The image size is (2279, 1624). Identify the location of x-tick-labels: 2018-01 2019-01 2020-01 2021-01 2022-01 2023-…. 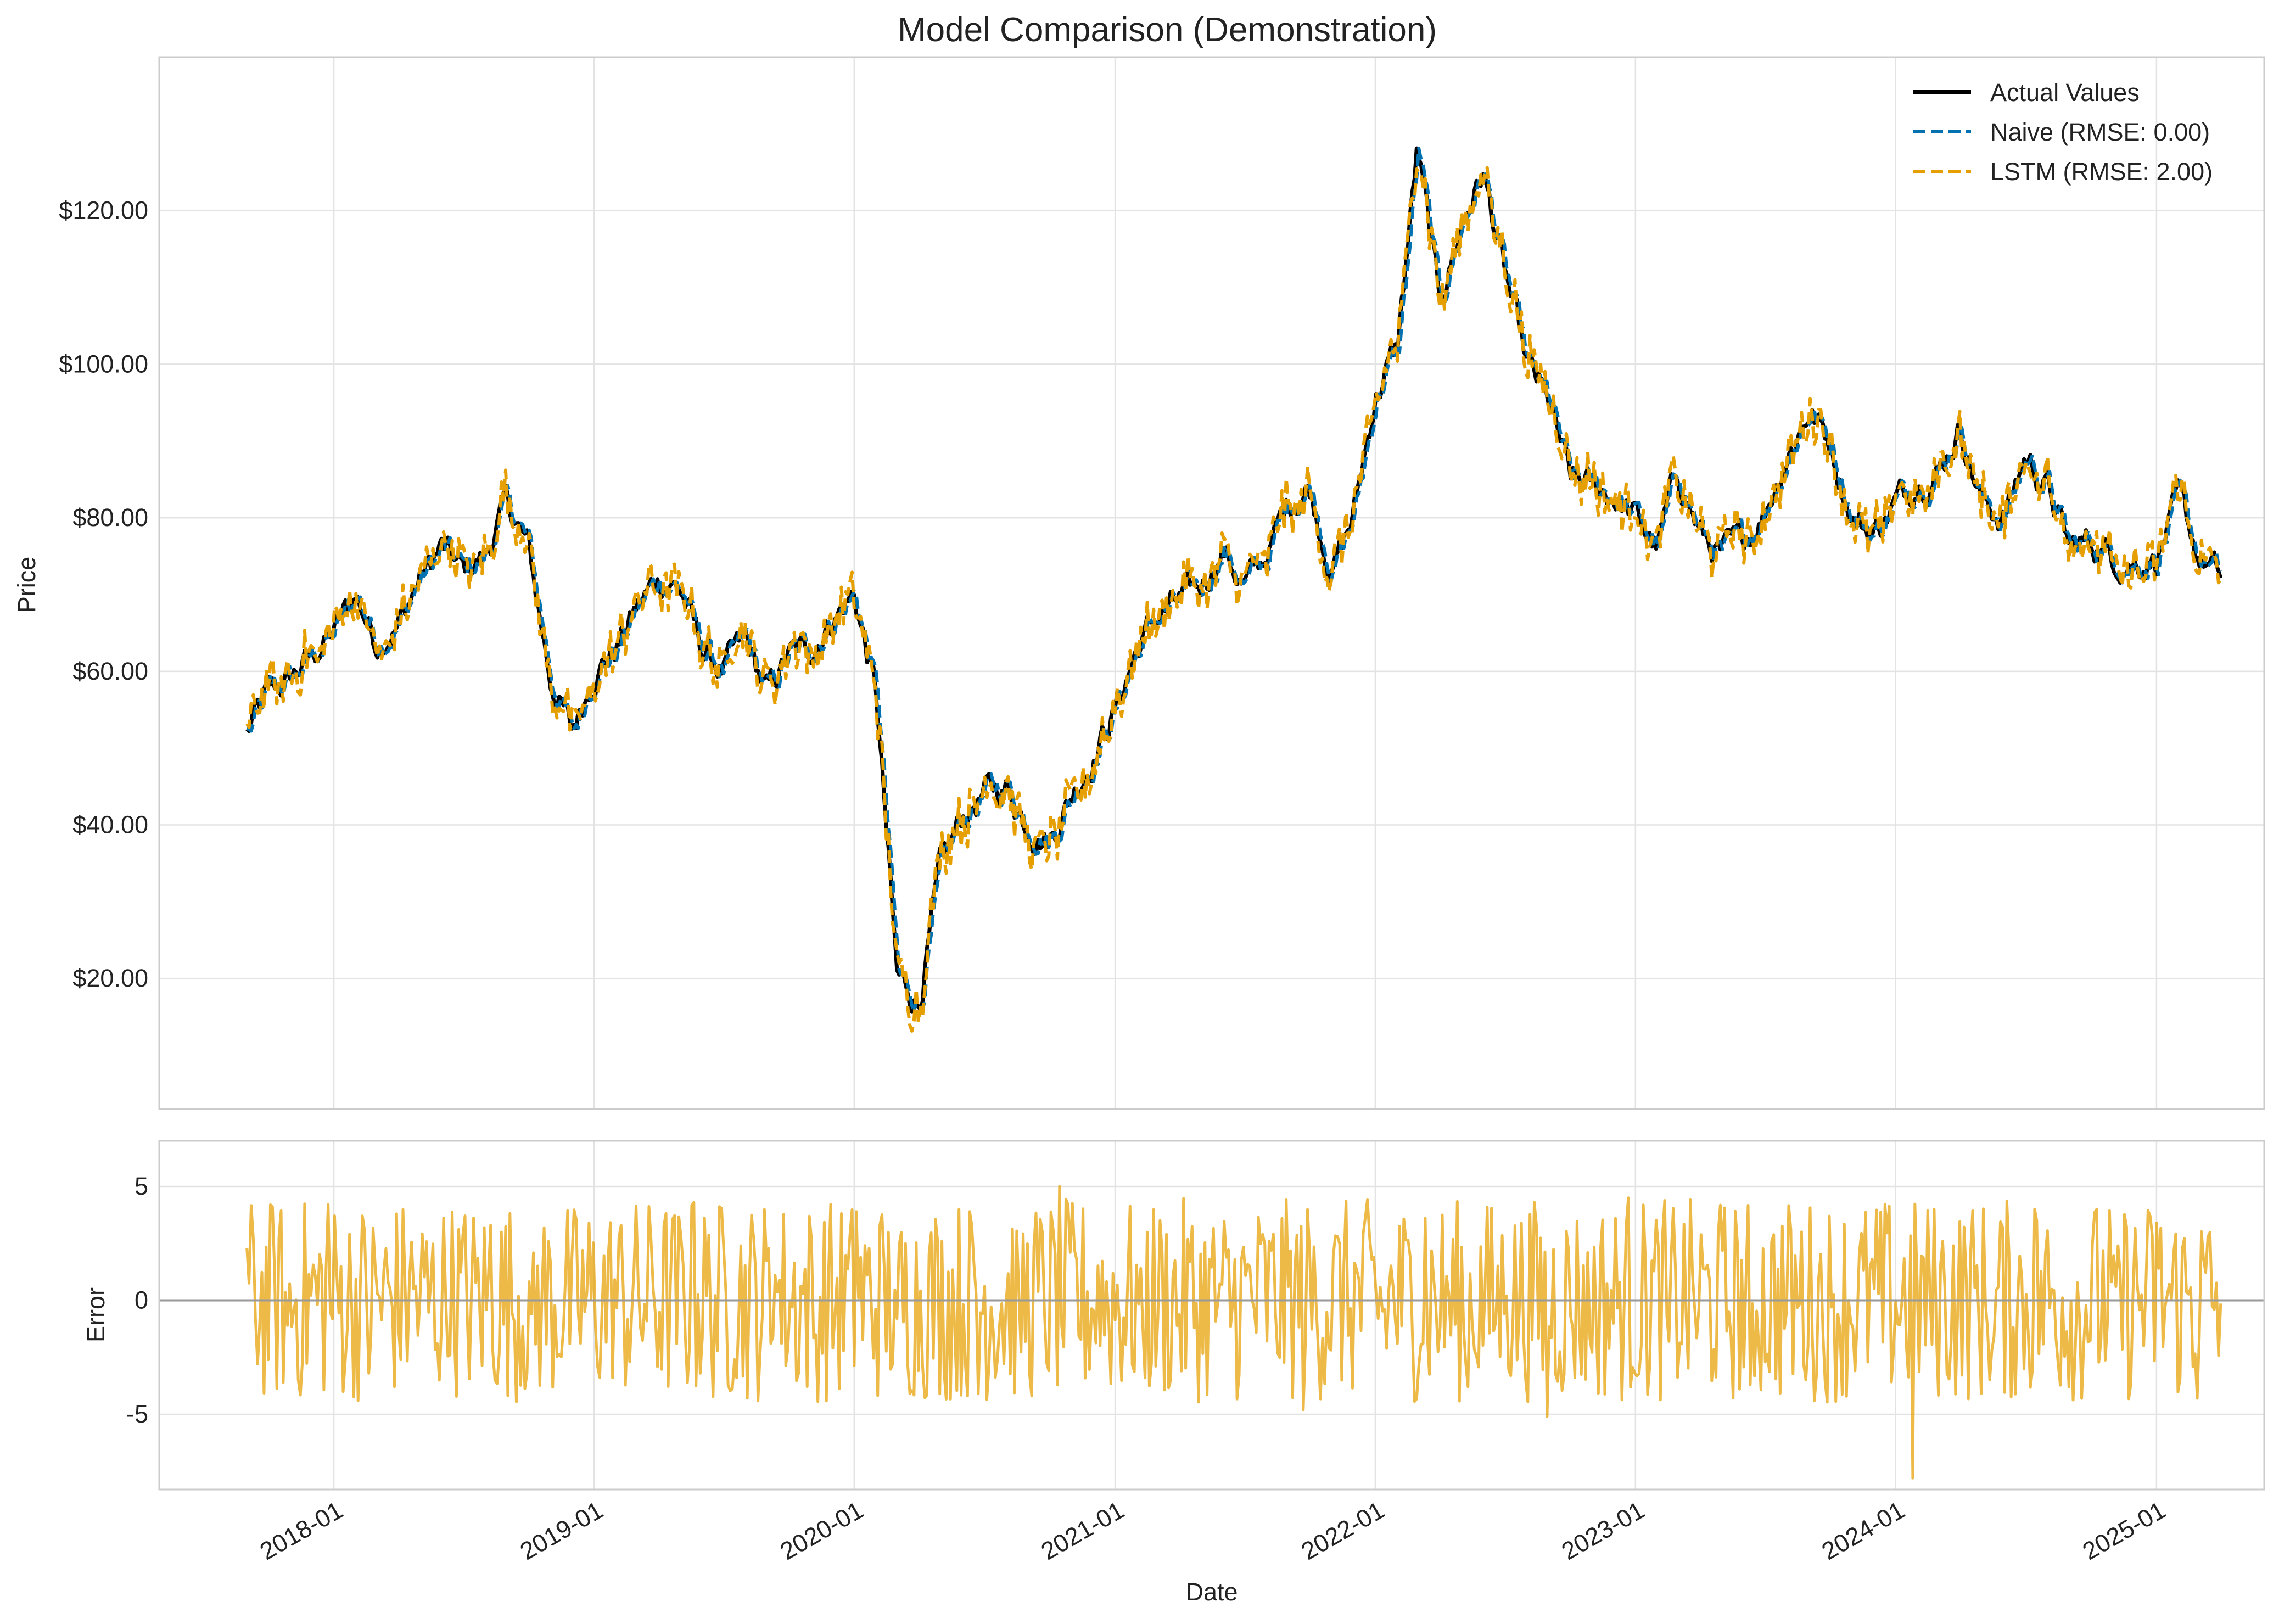
(1212, 1530).